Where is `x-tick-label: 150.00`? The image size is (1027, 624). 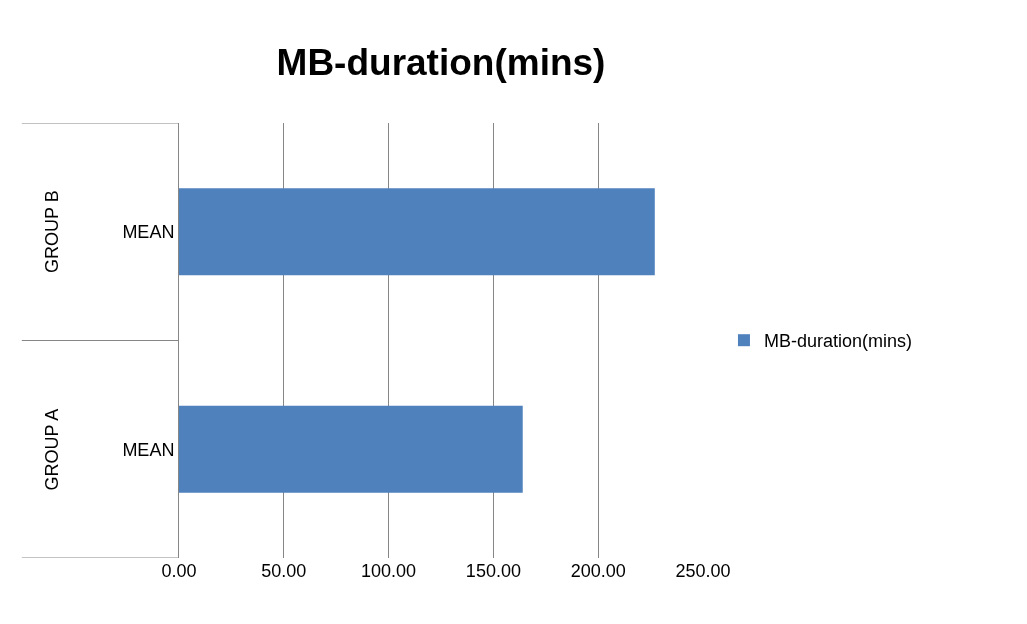 x-tick-label: 150.00 is located at coordinates (493, 571).